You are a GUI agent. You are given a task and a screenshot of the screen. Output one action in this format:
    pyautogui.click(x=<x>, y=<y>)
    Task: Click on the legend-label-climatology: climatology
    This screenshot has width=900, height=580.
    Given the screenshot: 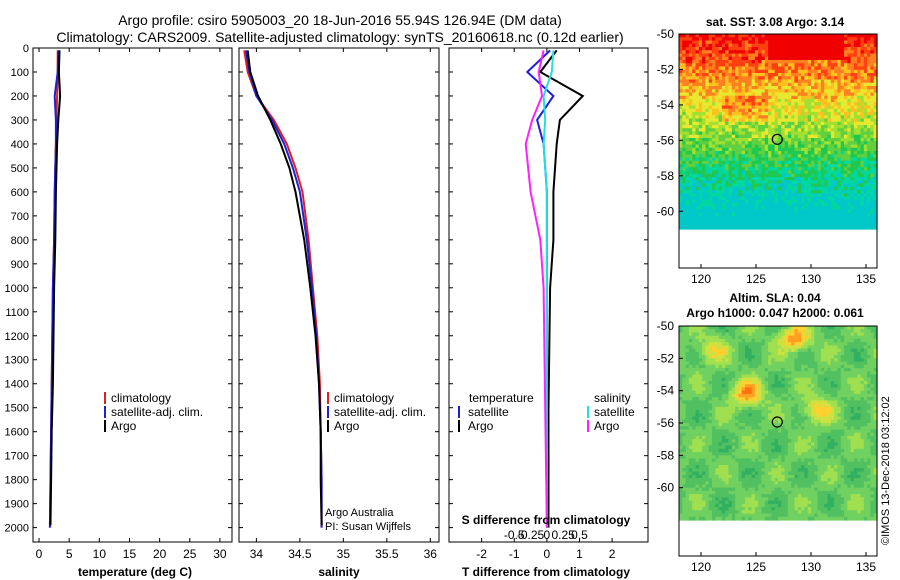 What is the action you would take?
    pyautogui.click(x=141, y=398)
    